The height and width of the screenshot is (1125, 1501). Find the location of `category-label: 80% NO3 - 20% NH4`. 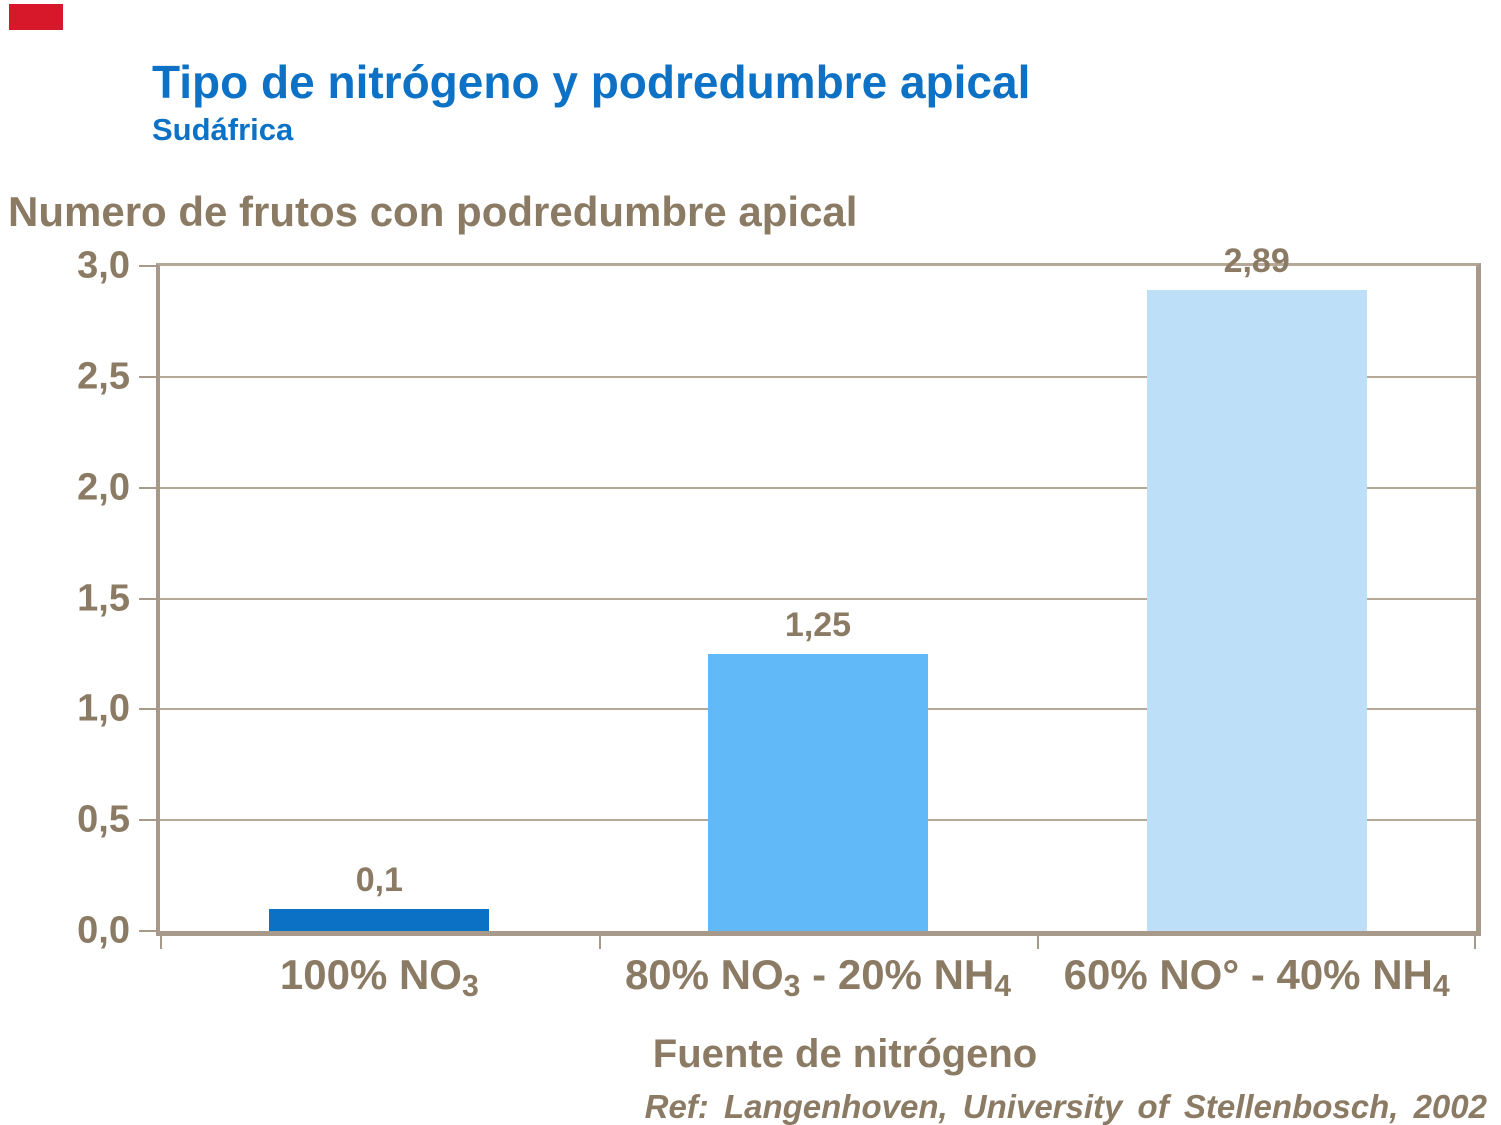

category-label: 80% NO3 - 20% NH4 is located at coordinates (817, 977).